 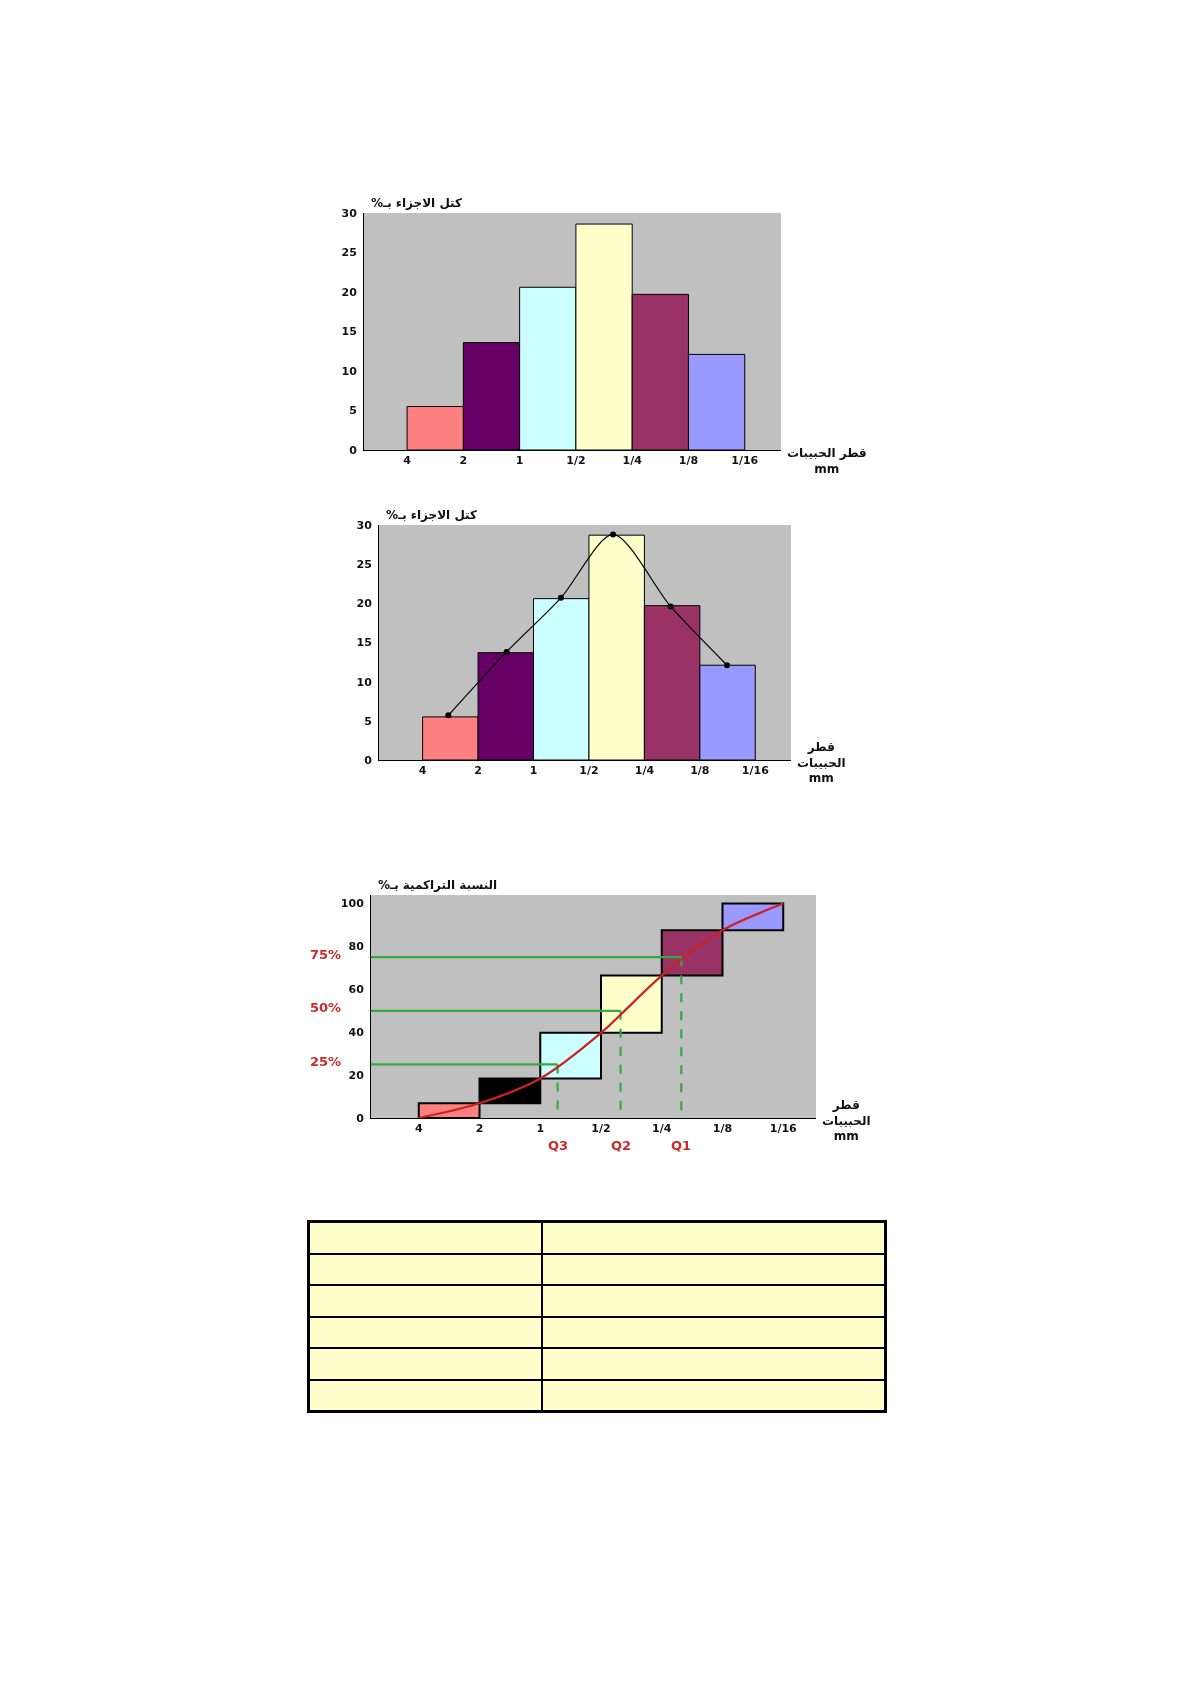 I want to click on annotation: Q2, so click(x=621, y=1145).